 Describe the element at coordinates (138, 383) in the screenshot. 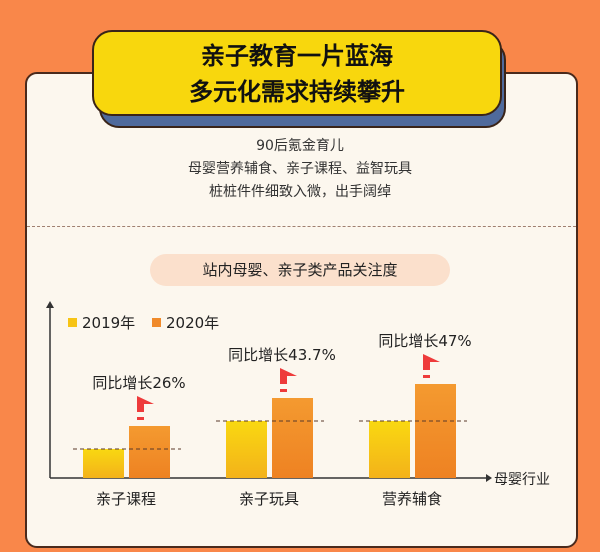

I see `growth-annotation: 同比增长26%` at that location.